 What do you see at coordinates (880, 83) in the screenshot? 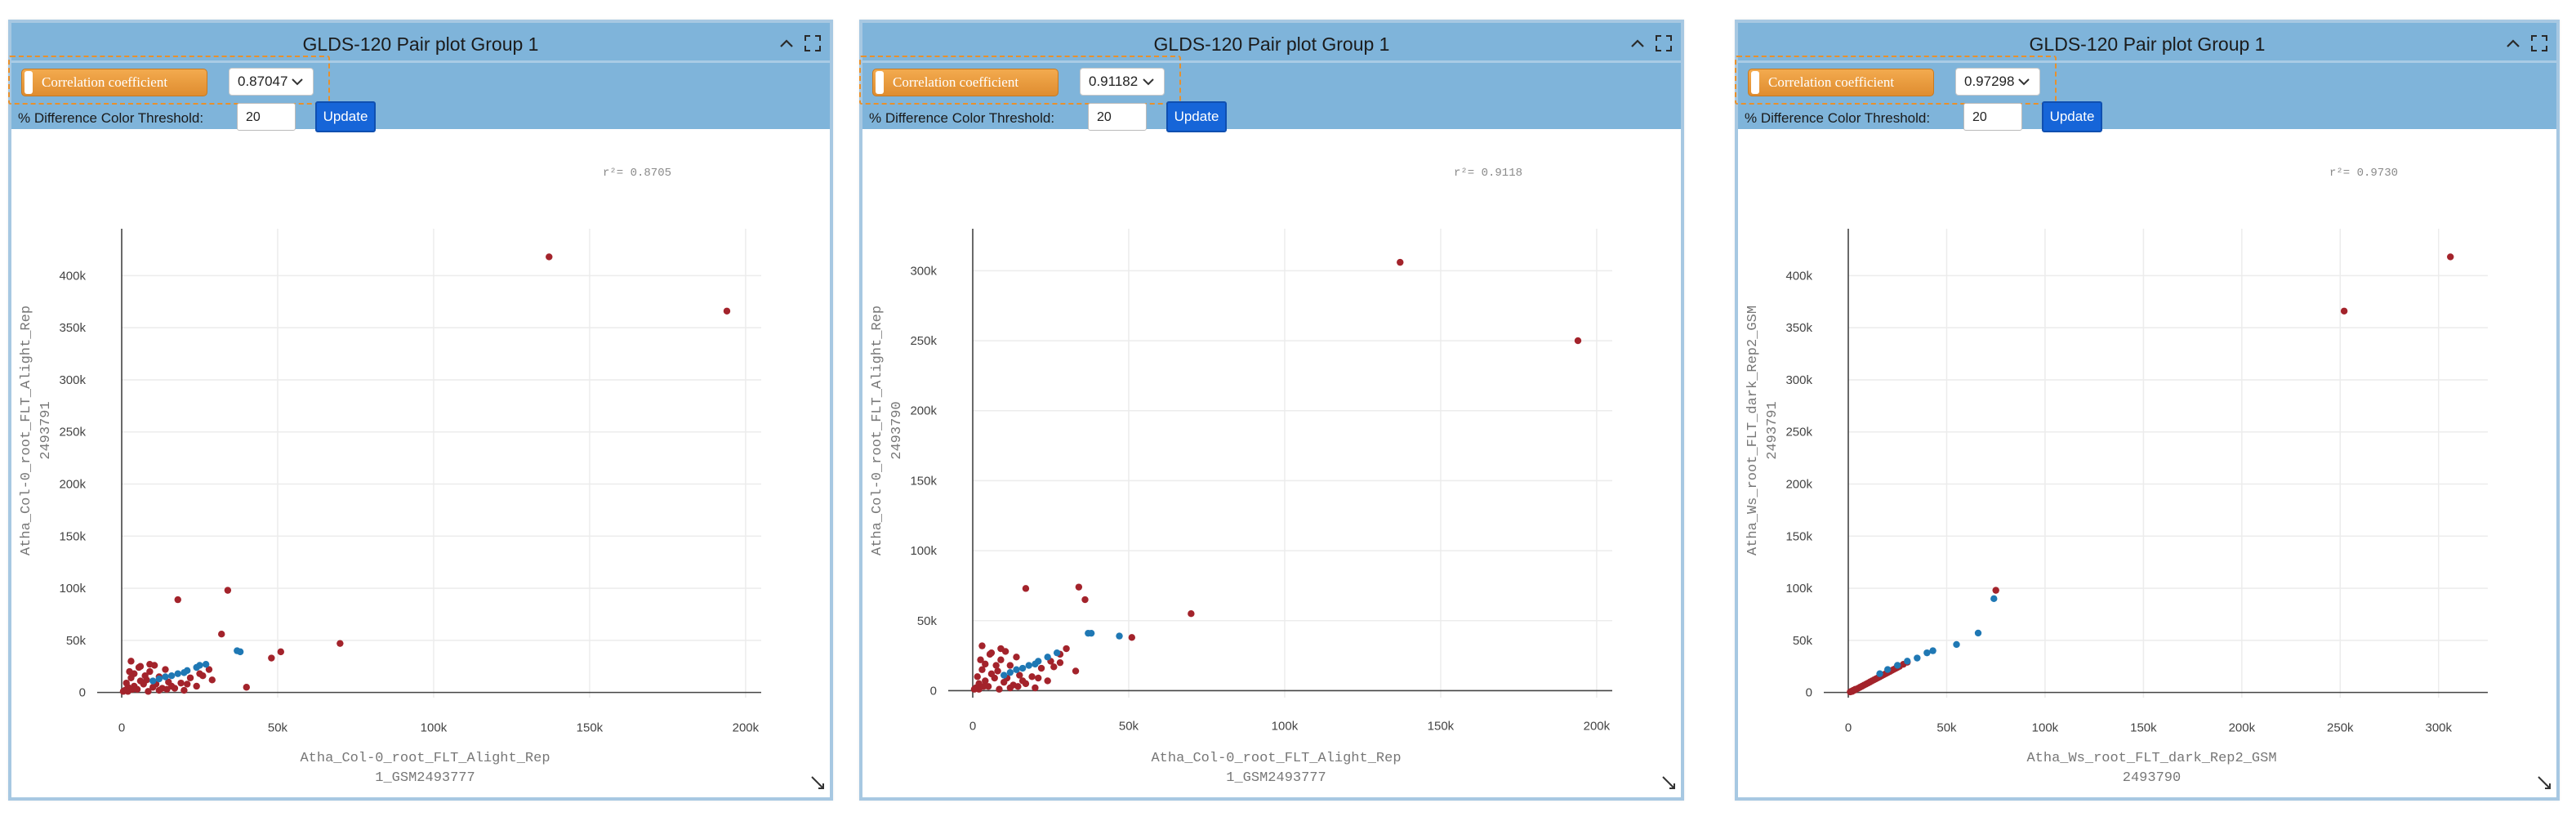
I see `toggle-knob` at bounding box center [880, 83].